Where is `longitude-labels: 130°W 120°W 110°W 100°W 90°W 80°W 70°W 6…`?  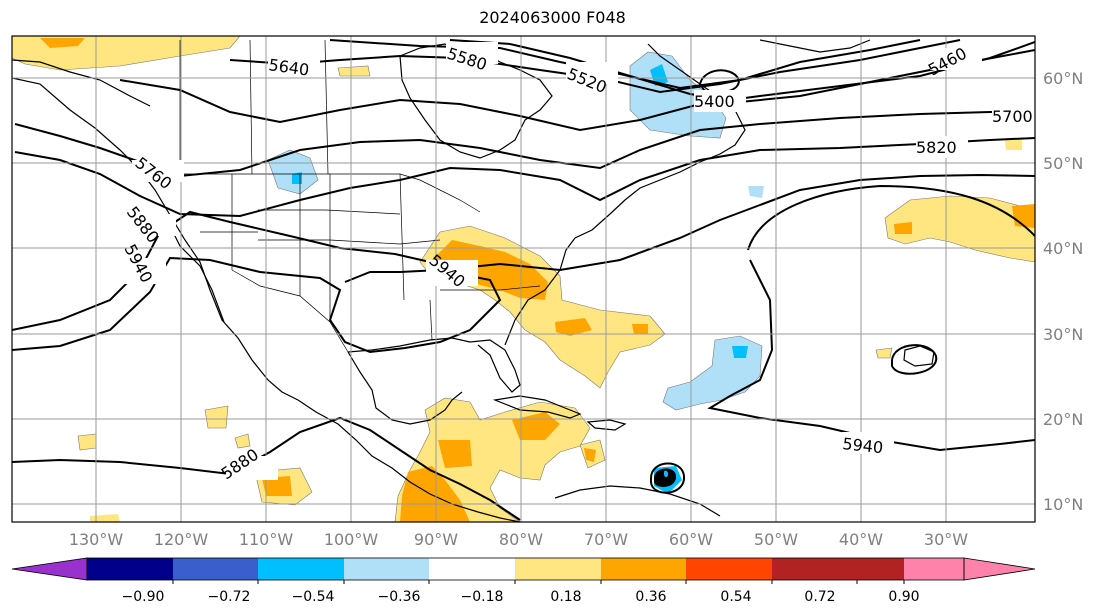 longitude-labels: 130°W 120°W 110°W 100°W 90°W 80°W 70°W 6… is located at coordinates (518, 539).